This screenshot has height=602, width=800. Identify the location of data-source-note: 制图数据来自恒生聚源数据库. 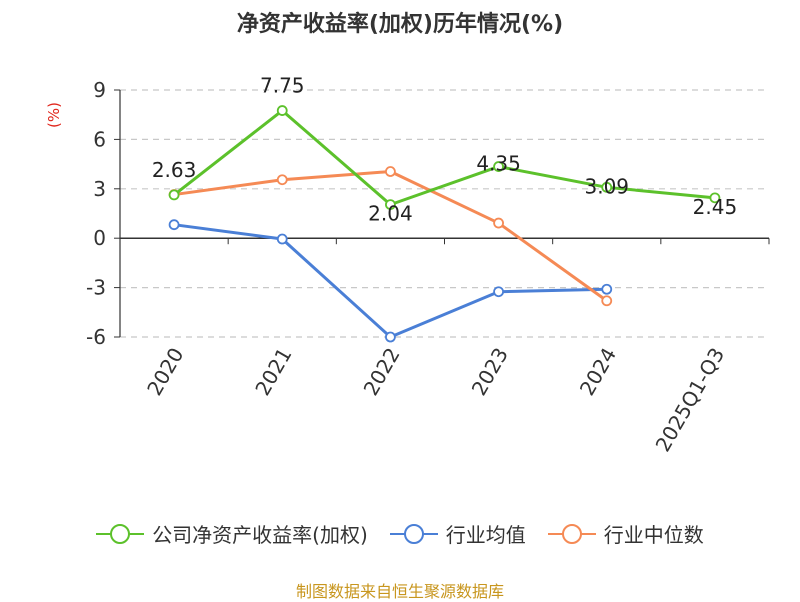
(399, 591).